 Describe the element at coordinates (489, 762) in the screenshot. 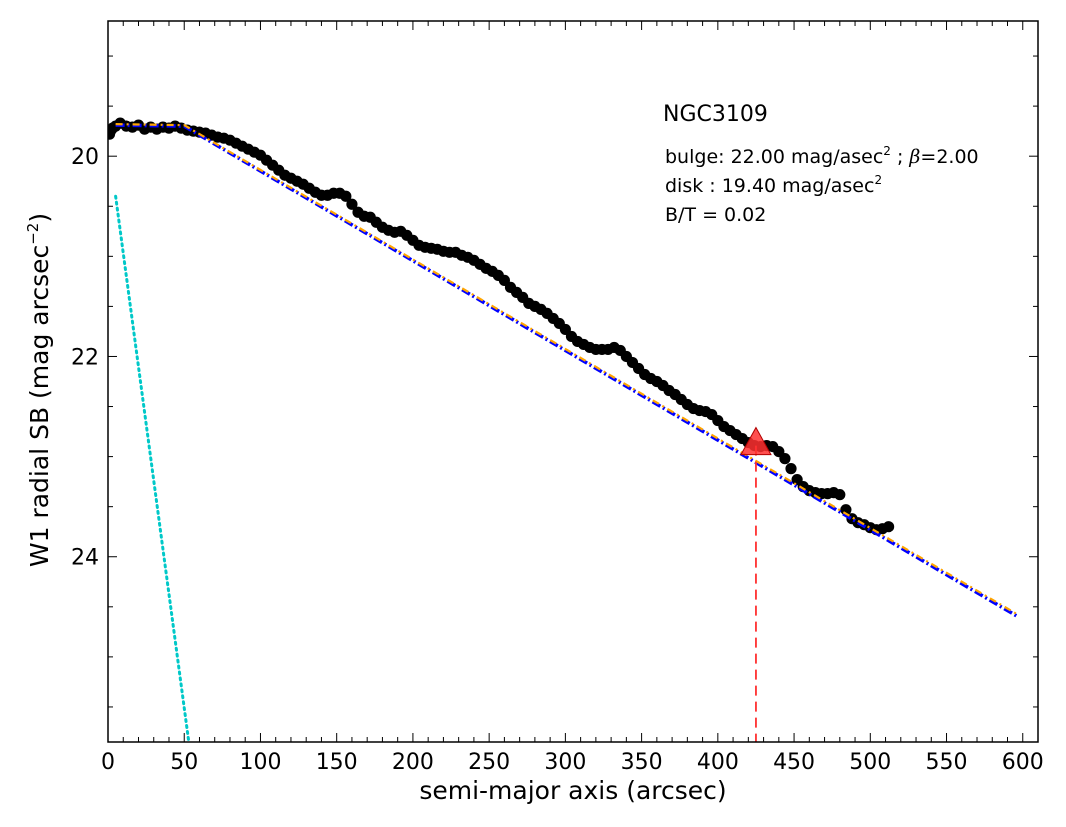

I see `x-tick-label: 250` at that location.